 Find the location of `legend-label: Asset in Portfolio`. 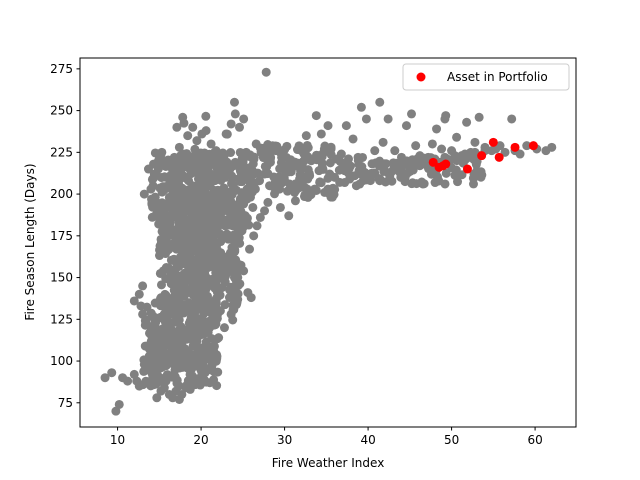

legend-label: Asset in Portfolio is located at coordinates (497, 77).